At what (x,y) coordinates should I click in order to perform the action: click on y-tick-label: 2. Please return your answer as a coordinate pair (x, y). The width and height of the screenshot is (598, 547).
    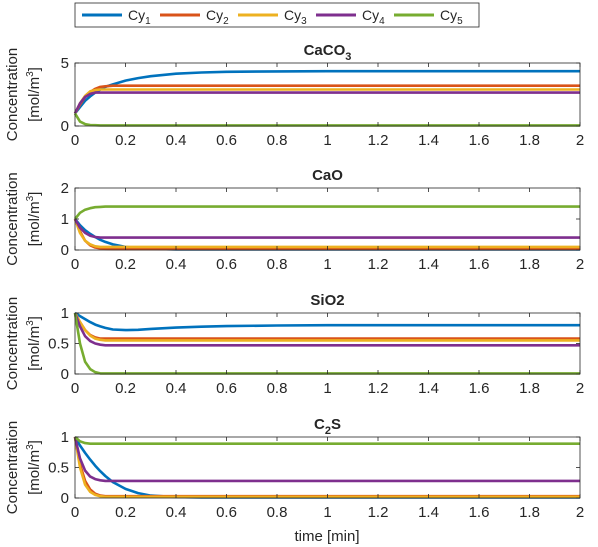
    Looking at the image, I should click on (65, 188).